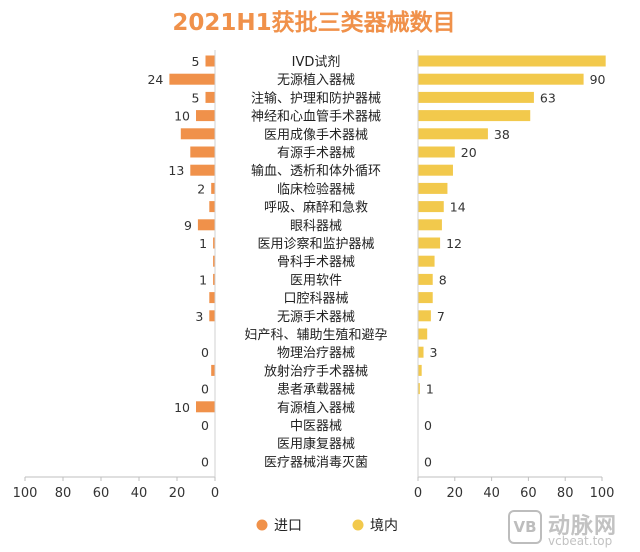 The image size is (640, 552). What do you see at coordinates (491, 493) in the screenshot?
I see `right-tick-label: 40` at bounding box center [491, 493].